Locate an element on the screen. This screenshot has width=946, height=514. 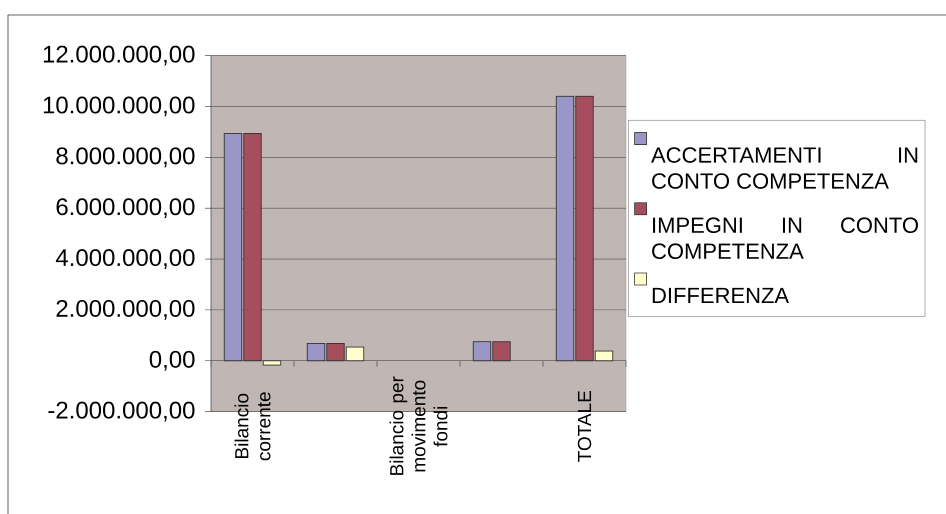
x-tick-label: Bilancio per movimento fondi is located at coordinates (419, 425).